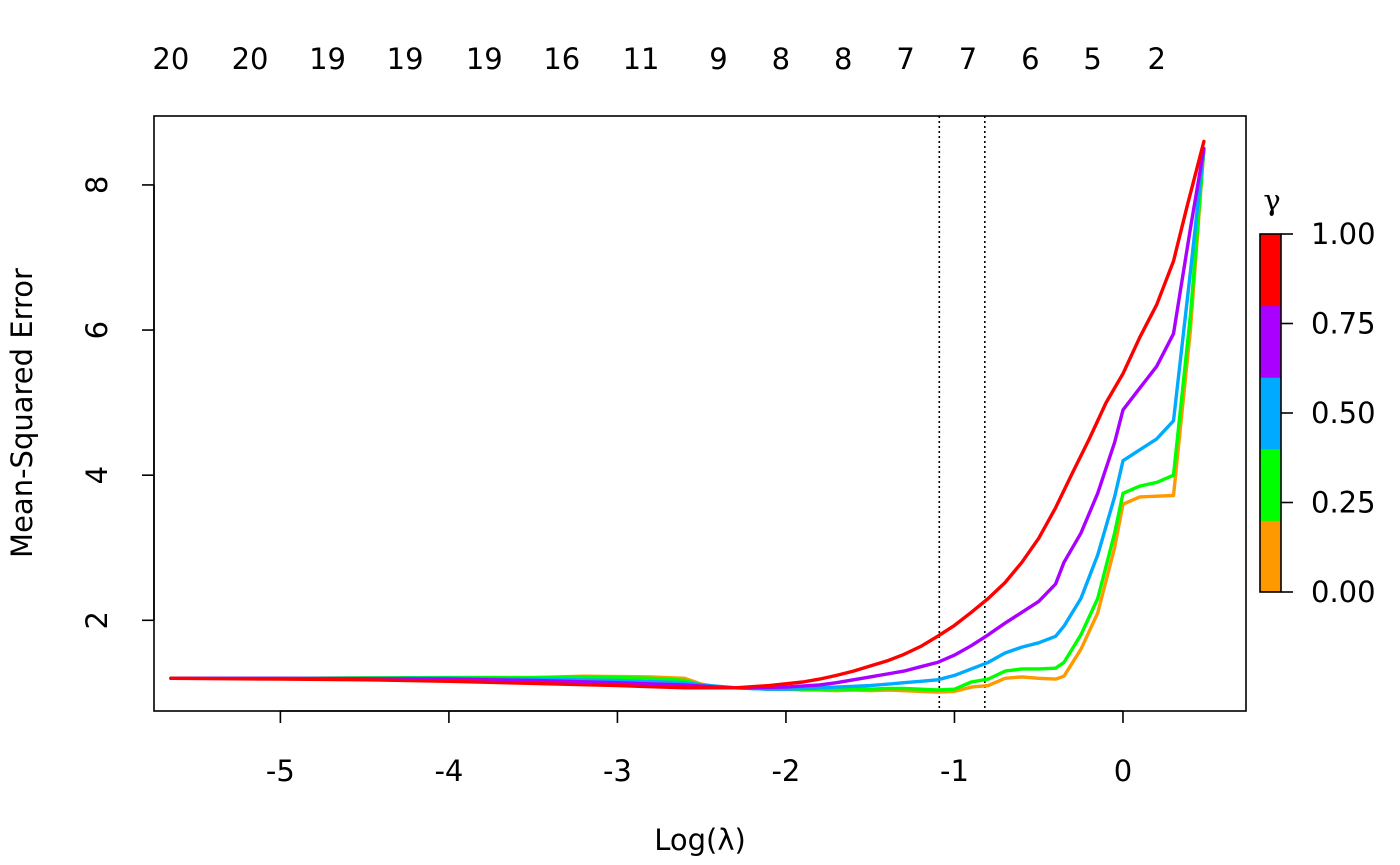  What do you see at coordinates (1343, 592) in the screenshot?
I see `legend-tick-label: 0.00` at bounding box center [1343, 592].